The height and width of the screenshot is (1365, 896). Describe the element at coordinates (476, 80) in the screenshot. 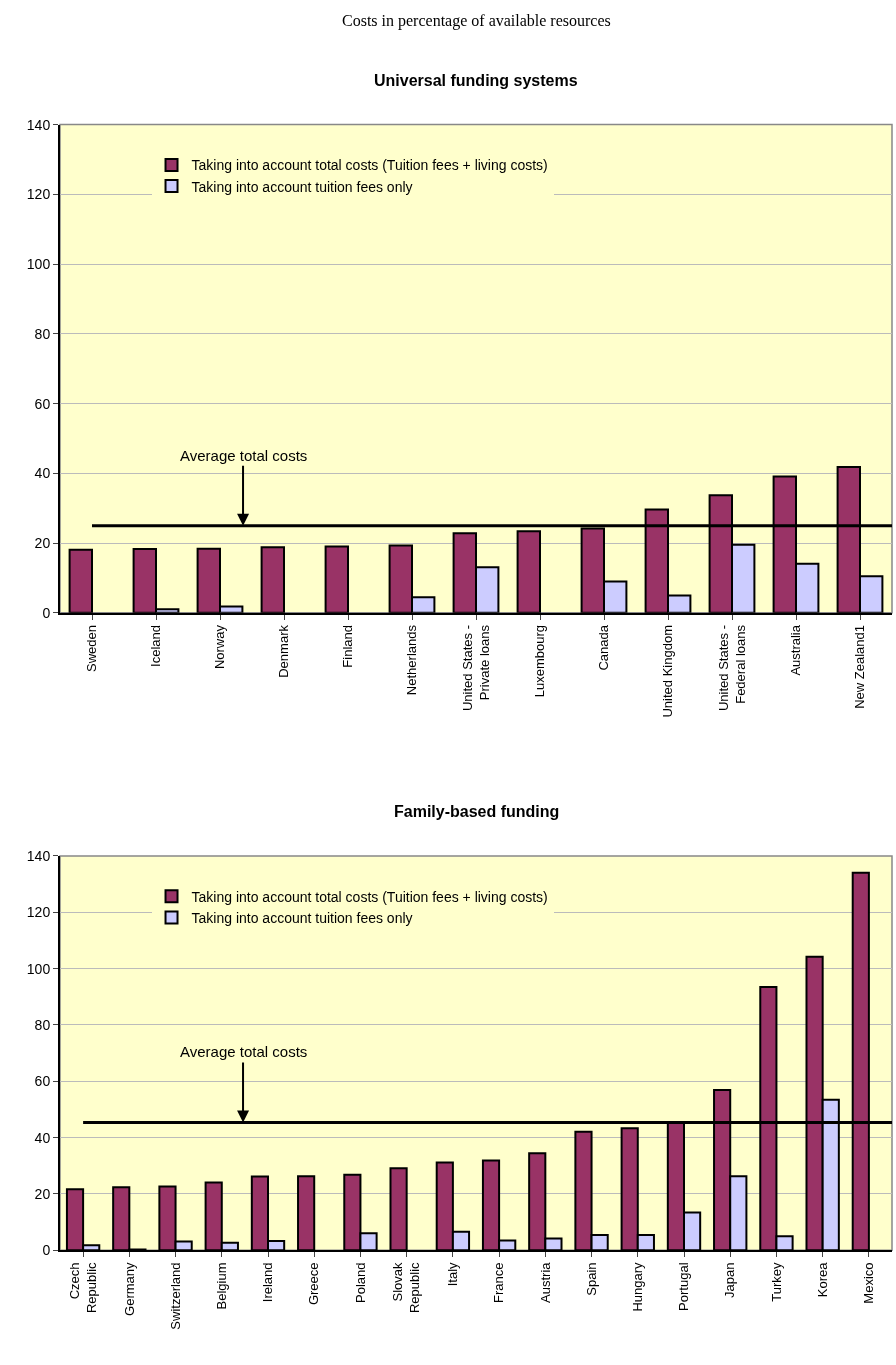

I see `chart-title: Universal funding systems` at that location.